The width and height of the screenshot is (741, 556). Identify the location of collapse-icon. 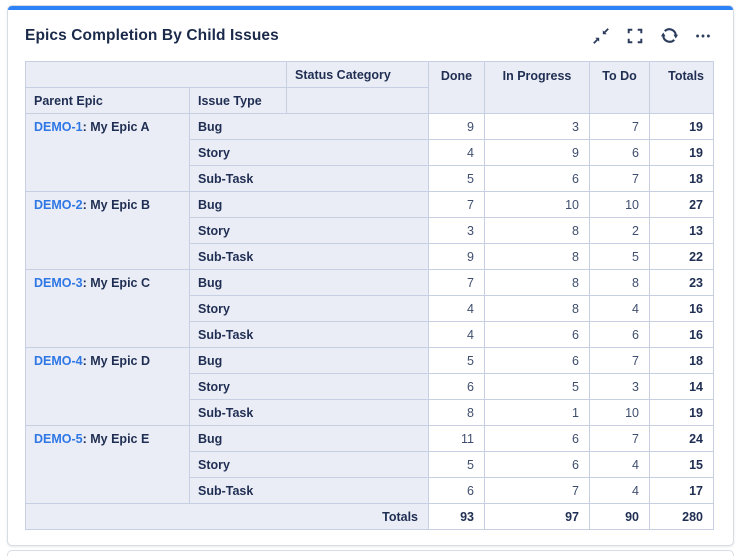
(601, 36).